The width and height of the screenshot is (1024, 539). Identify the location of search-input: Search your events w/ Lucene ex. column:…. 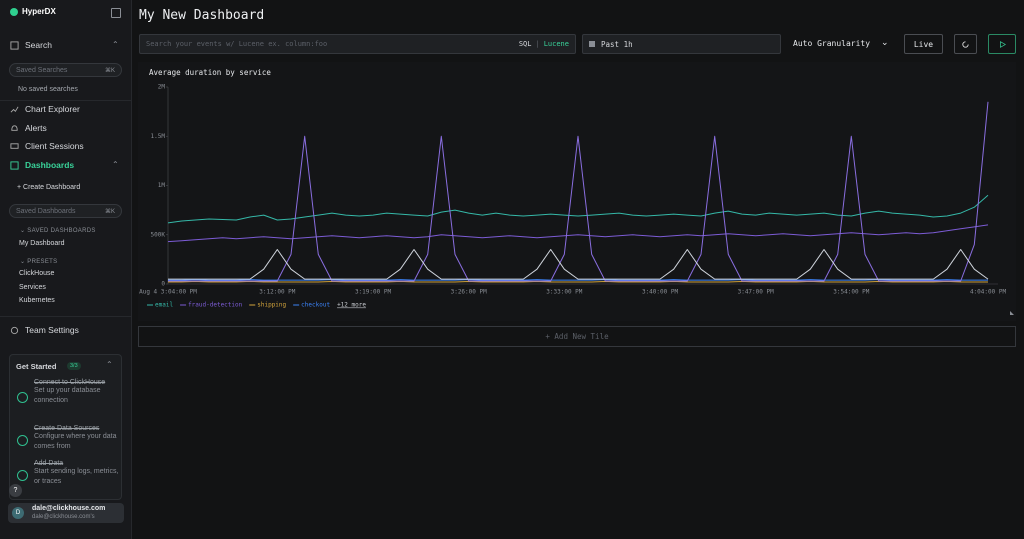
(357, 44).